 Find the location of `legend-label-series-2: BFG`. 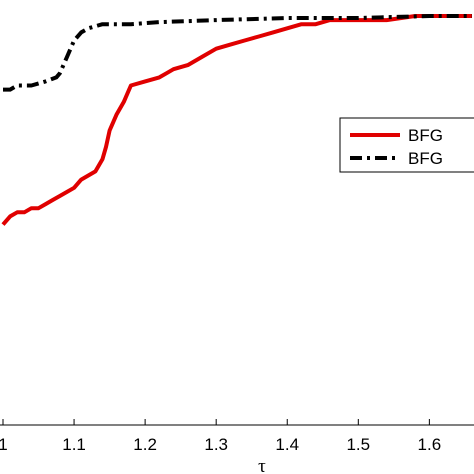

legend-label-series-2: BFG is located at coordinates (425, 158).